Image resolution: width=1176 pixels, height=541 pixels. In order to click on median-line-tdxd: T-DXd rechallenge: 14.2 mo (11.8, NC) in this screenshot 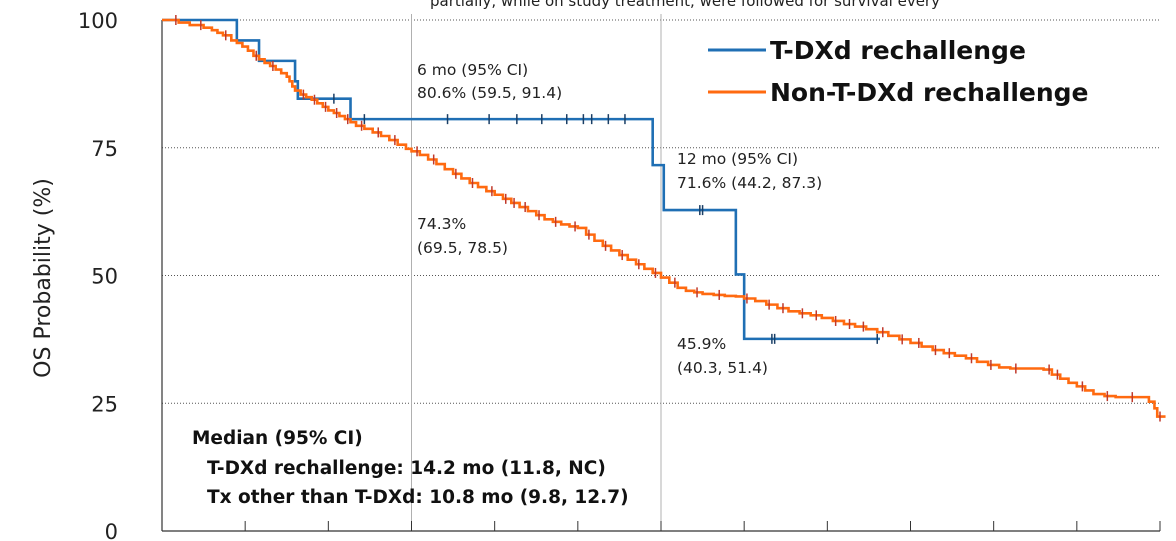, I will do `click(406, 468)`.